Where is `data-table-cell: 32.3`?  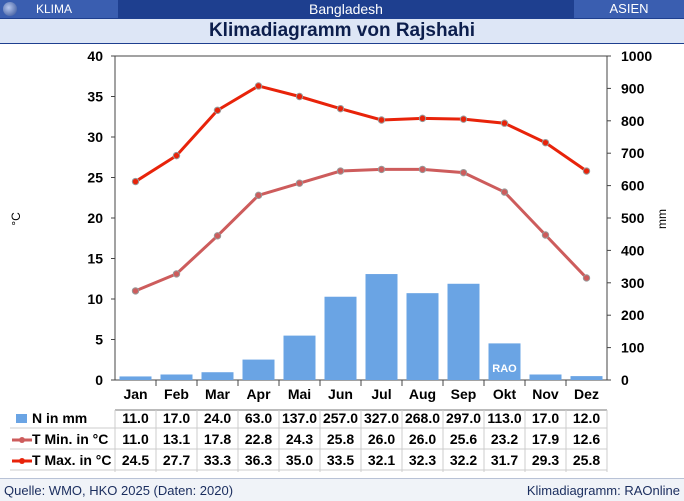
data-table-cell: 32.3 is located at coordinates (422, 460).